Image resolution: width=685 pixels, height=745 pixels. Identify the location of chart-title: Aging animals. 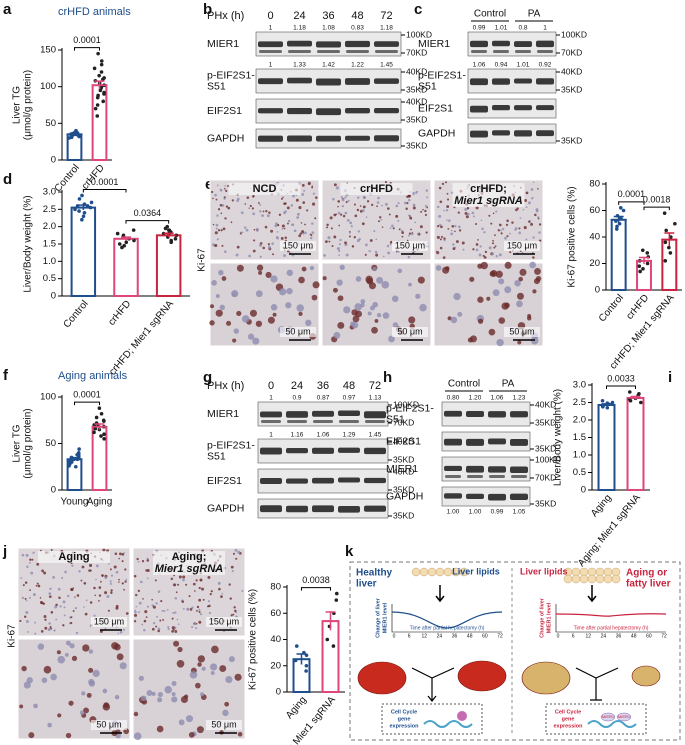
(93, 376).